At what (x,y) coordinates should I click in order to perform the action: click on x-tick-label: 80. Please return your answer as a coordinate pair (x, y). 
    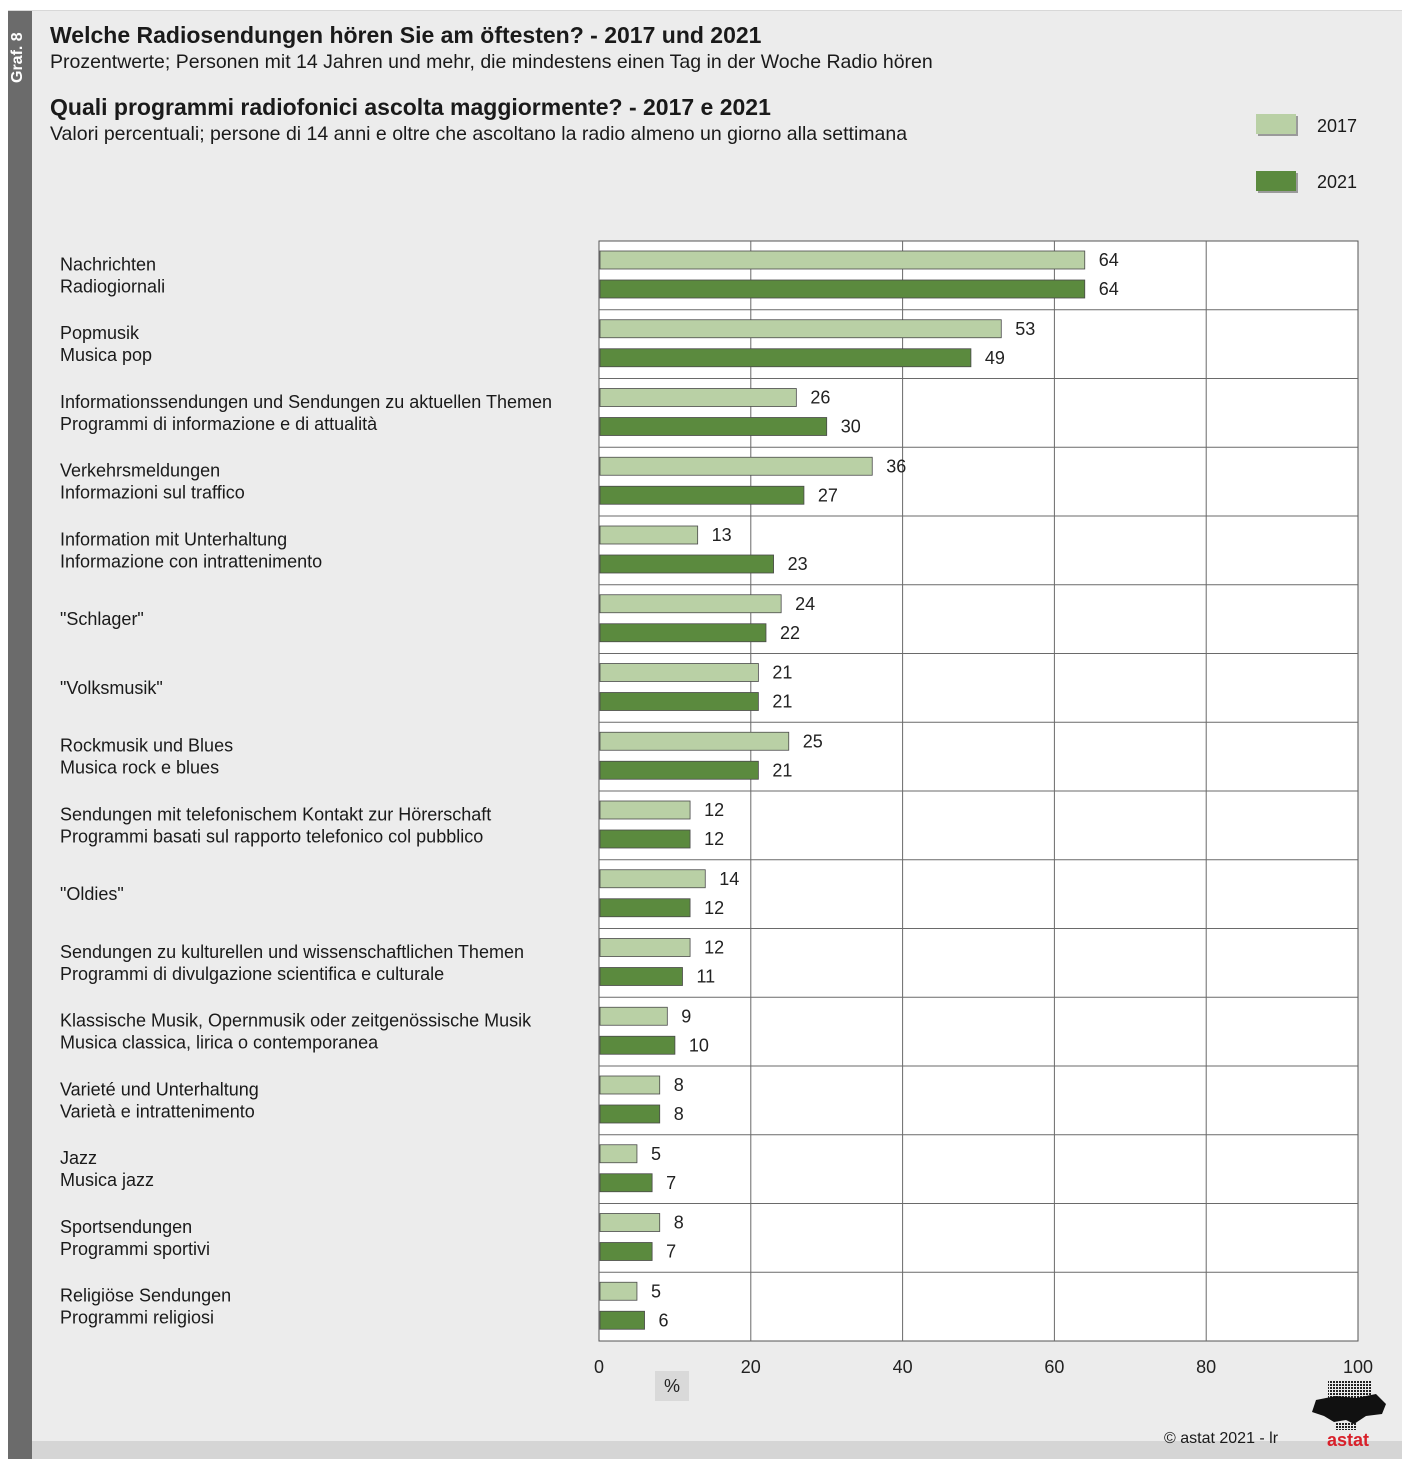
    Looking at the image, I should click on (1206, 1367).